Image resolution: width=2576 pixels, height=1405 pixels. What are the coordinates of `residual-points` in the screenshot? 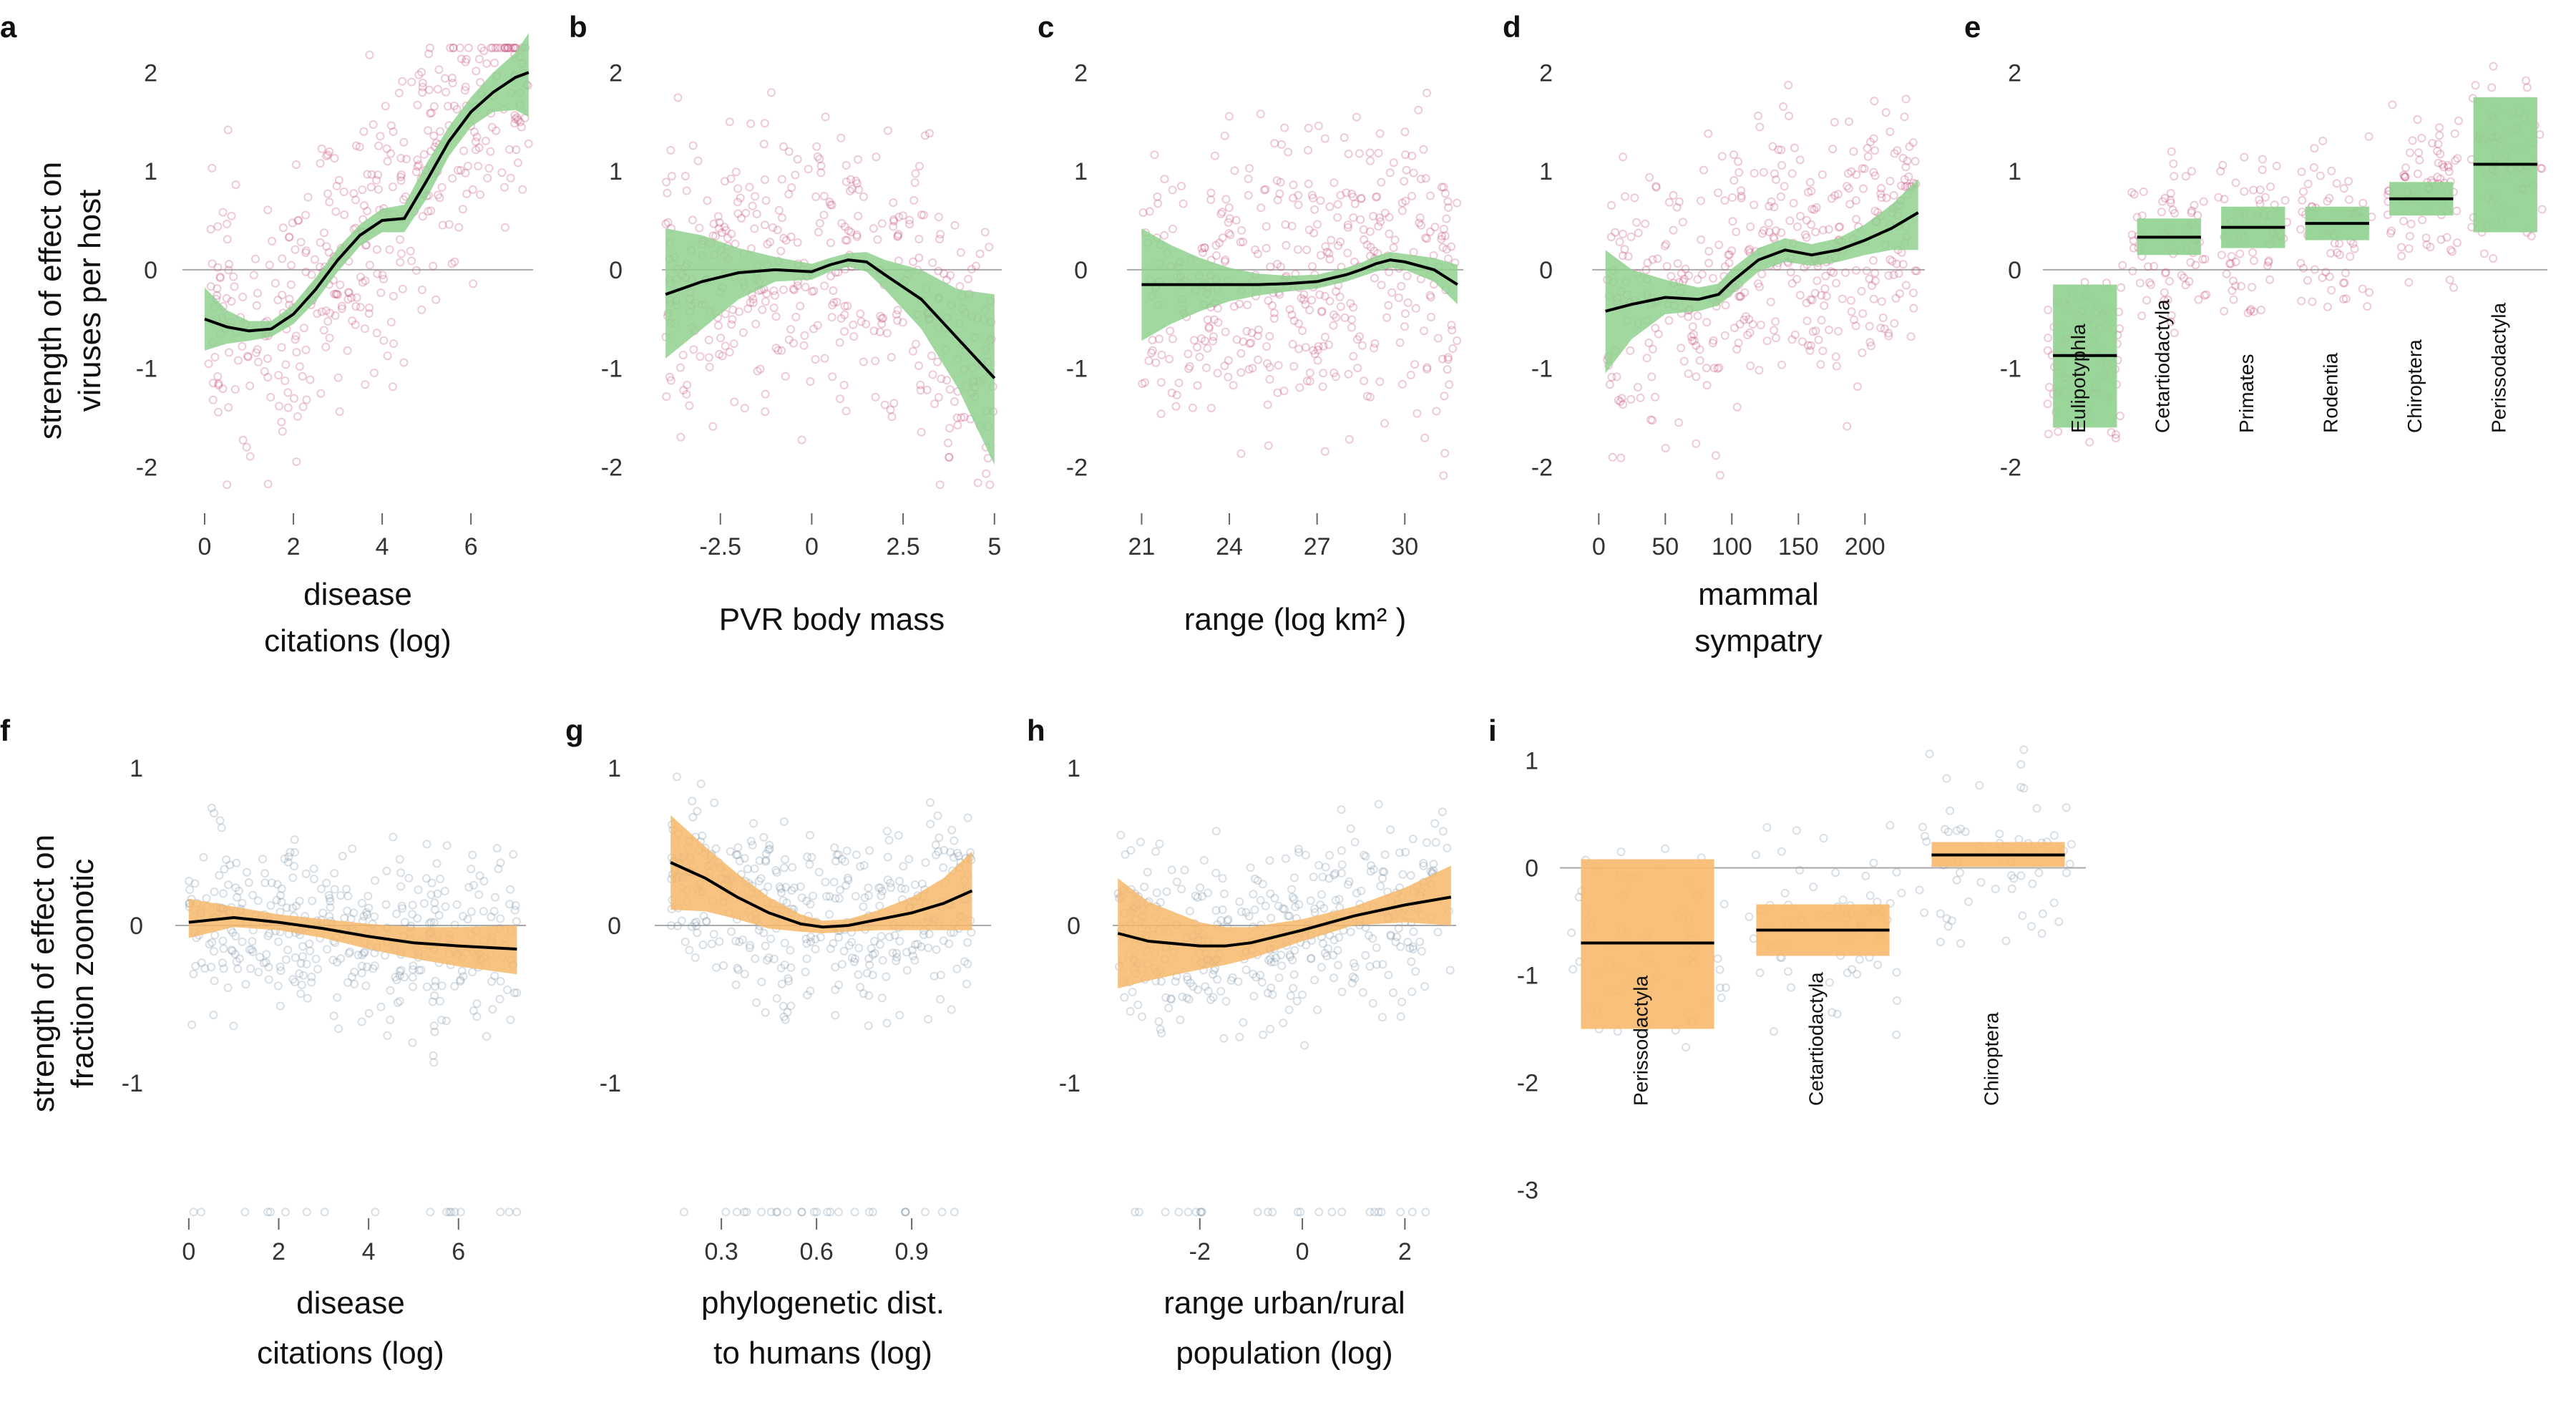 It's located at (822, 994).